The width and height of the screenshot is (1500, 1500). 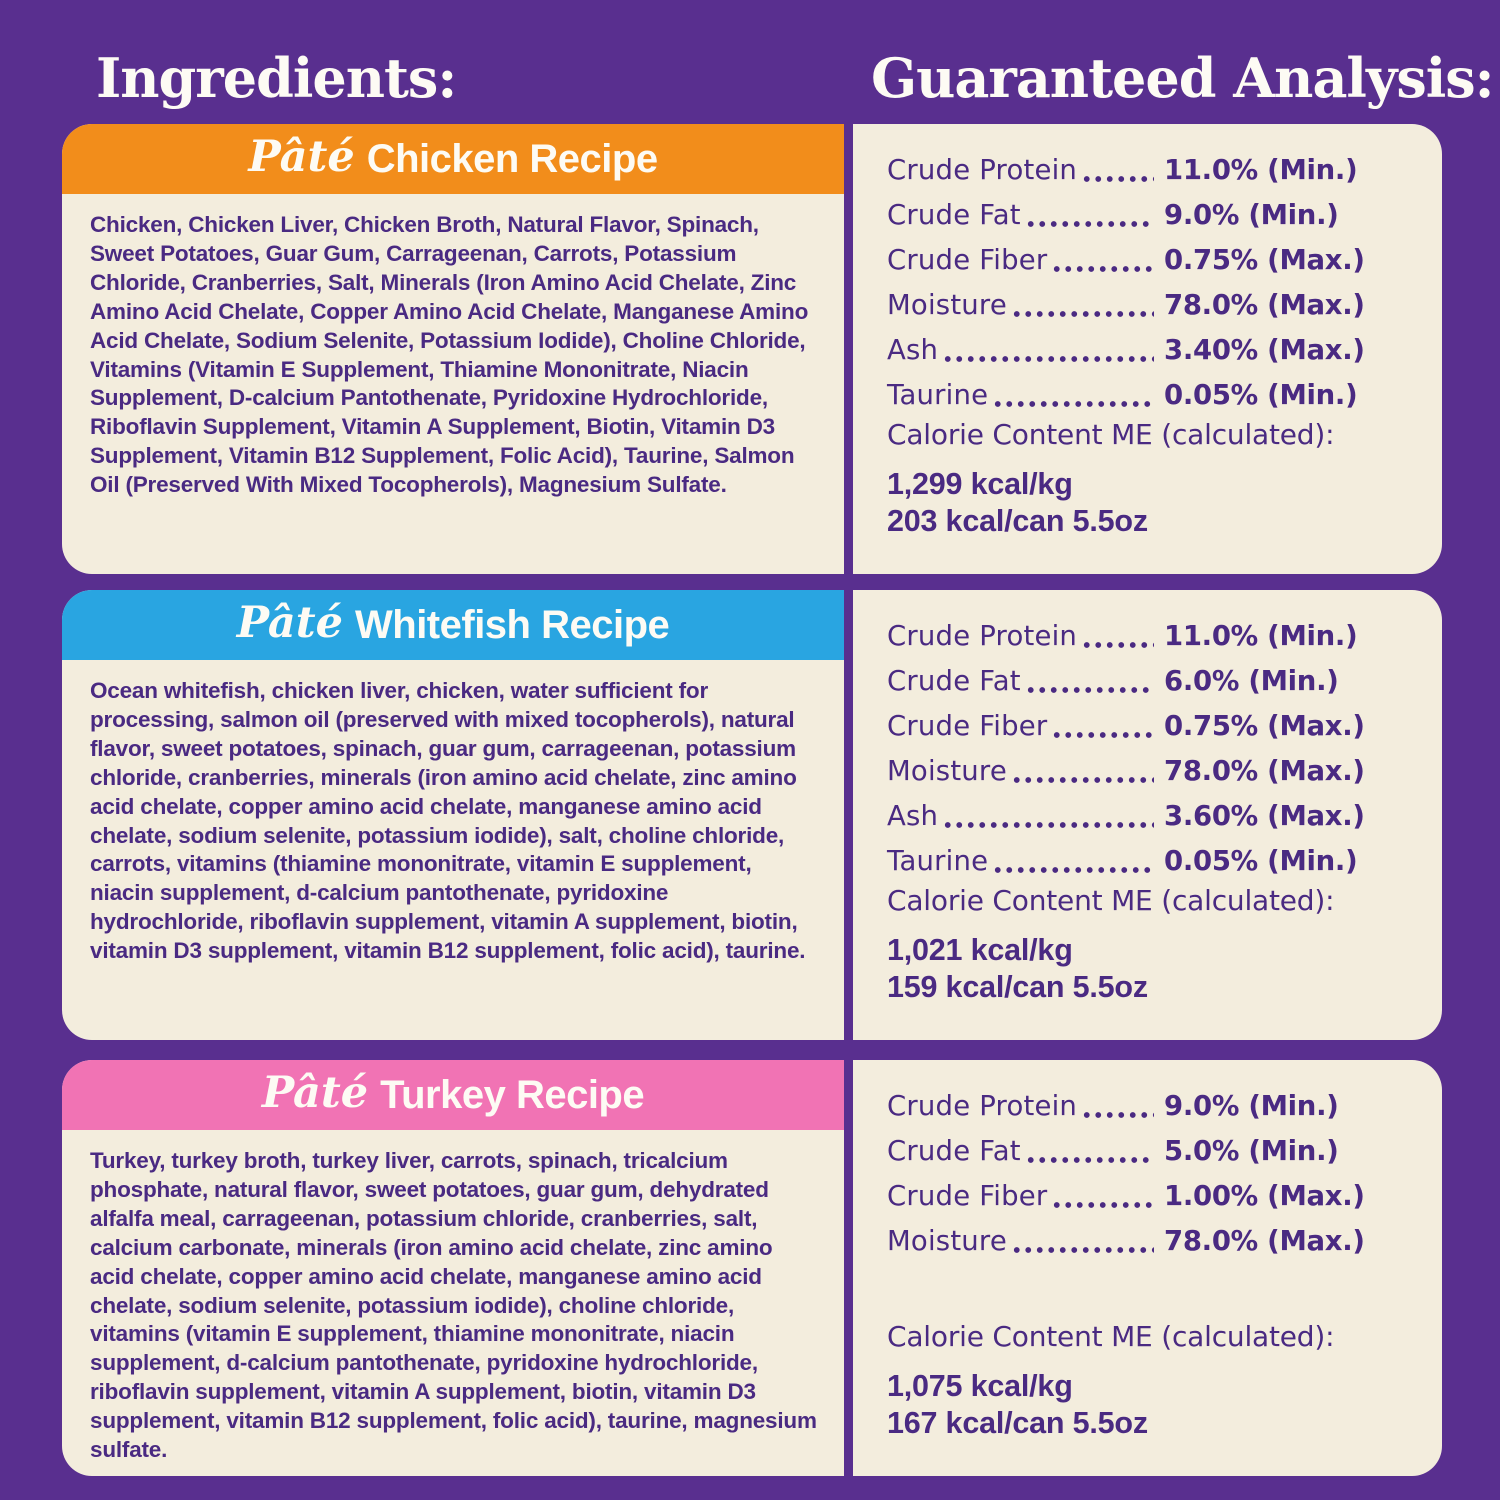 What do you see at coordinates (1017, 521) in the screenshot?
I see `kcal-per-can: 203 kcal/can 5.5oz` at bounding box center [1017, 521].